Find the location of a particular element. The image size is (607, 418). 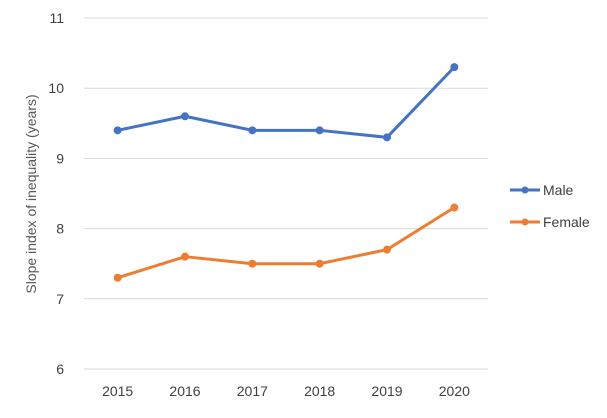

legend-label-male: Male is located at coordinates (558, 190).